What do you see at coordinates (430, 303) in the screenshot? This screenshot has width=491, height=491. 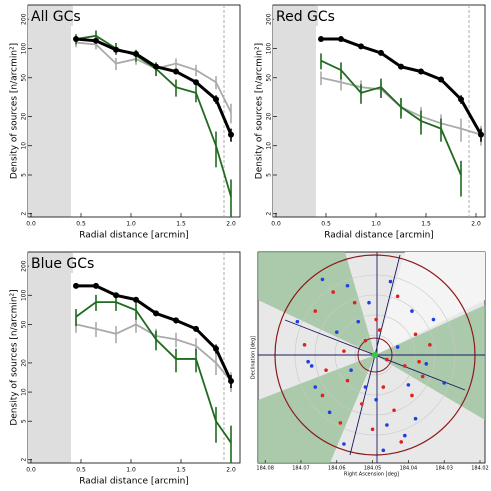 I see `map-wedge` at bounding box center [430, 303].